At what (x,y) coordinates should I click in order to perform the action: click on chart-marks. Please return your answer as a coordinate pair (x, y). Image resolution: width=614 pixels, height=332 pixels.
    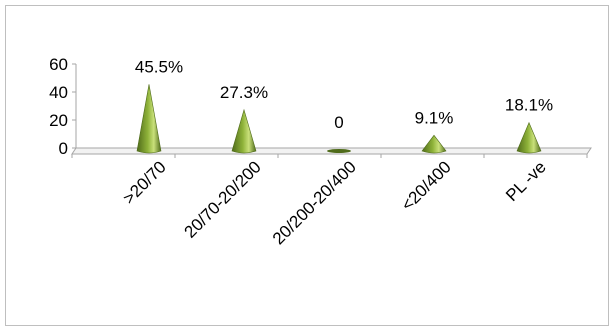
    Looking at the image, I should click on (339, 119).